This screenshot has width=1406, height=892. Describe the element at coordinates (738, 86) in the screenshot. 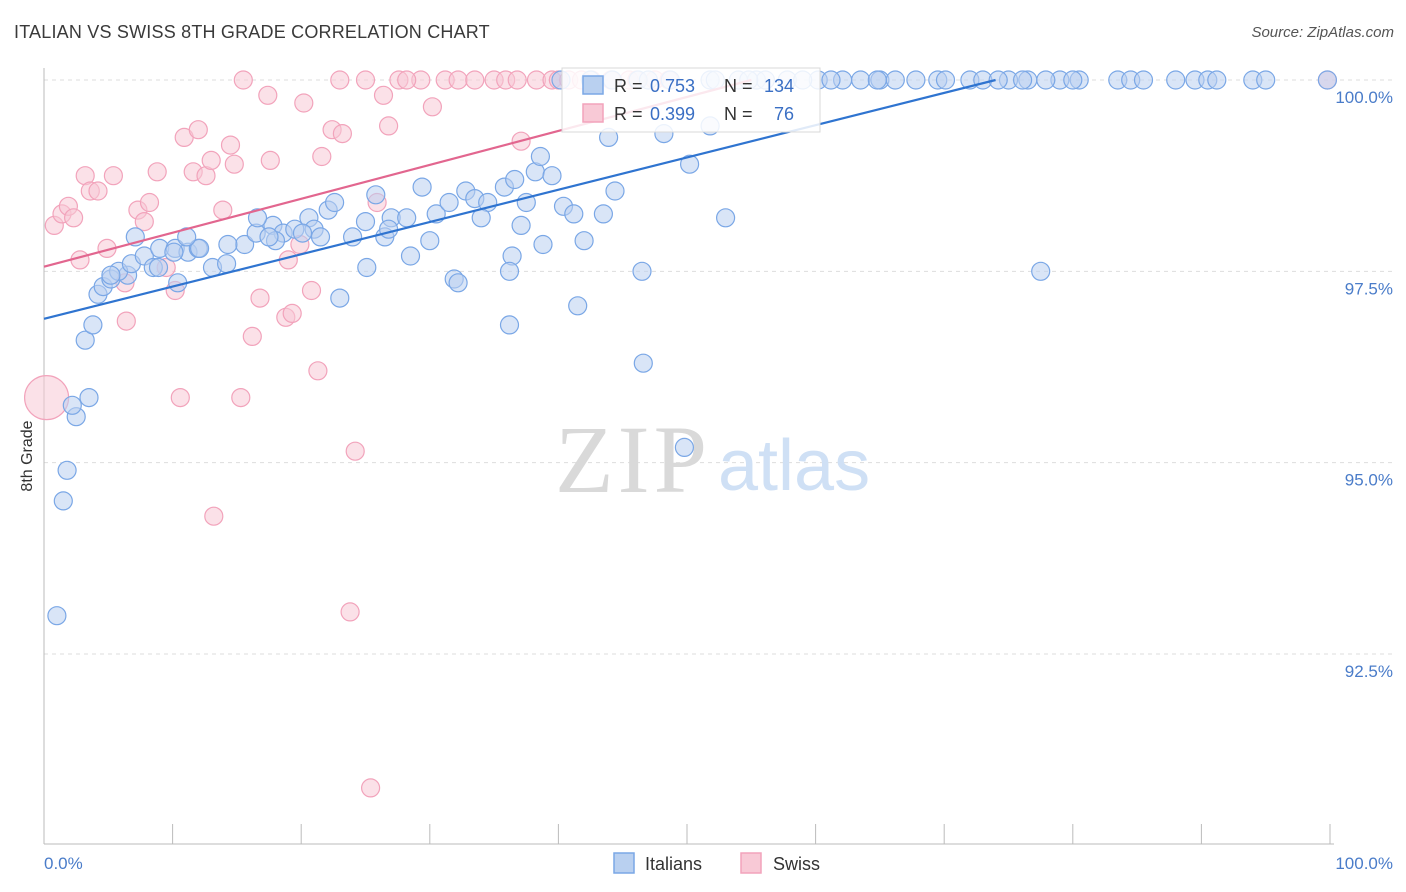

I see `italians-n-label: N =` at that location.